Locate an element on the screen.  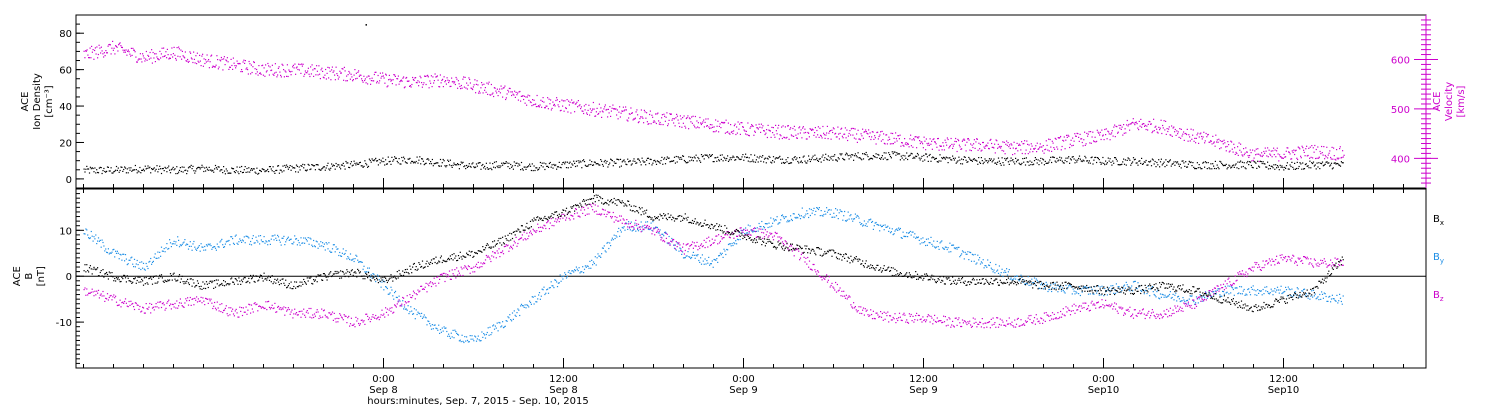
velocity-axis-title: ACEVelocity[km/s] is located at coordinates (1449, 101).